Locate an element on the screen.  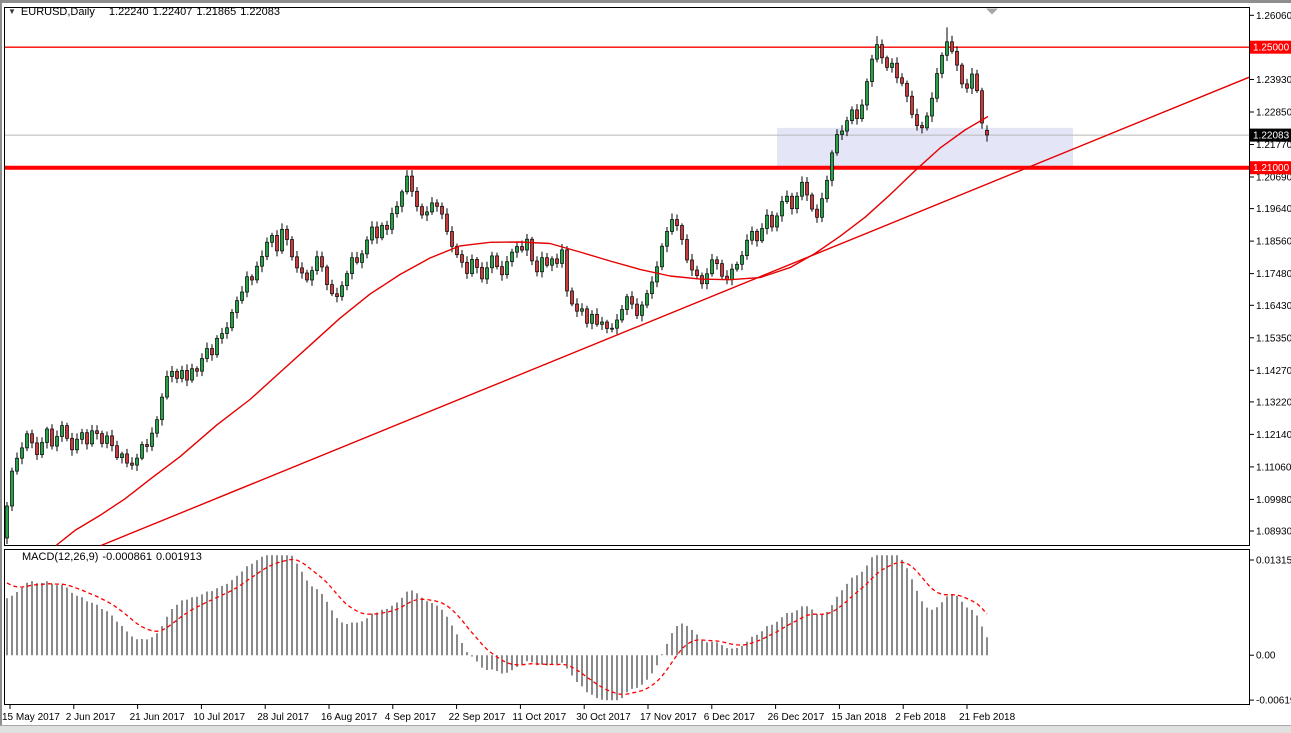
price-label-text: 1.25000 is located at coordinates (1271, 48).